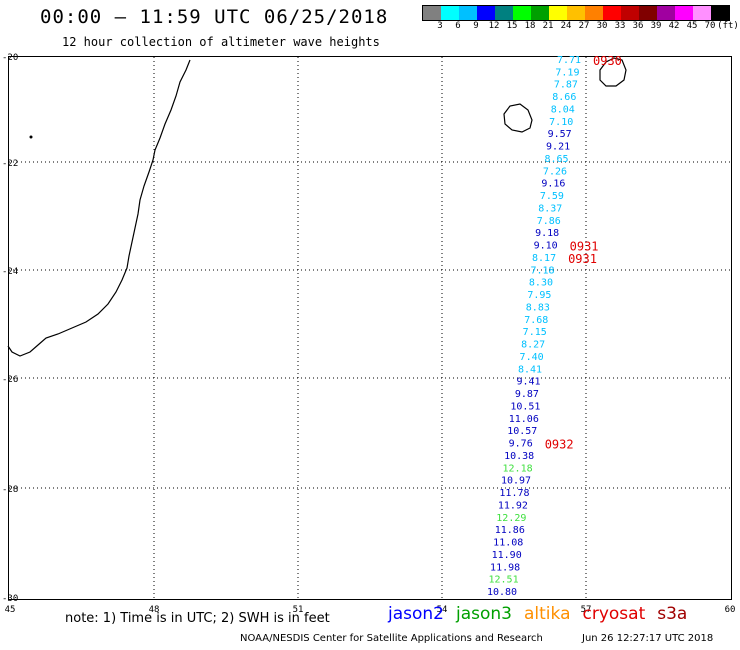  What do you see at coordinates (559, 445) in the screenshot?
I see `time-label: 0932` at bounding box center [559, 445].